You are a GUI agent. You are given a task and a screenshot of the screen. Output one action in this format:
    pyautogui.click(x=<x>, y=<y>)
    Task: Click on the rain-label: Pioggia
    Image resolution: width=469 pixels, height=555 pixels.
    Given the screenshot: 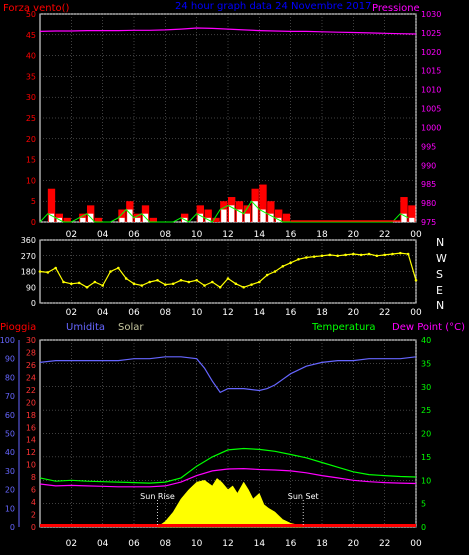 What is the action you would take?
    pyautogui.click(x=18, y=327)
    